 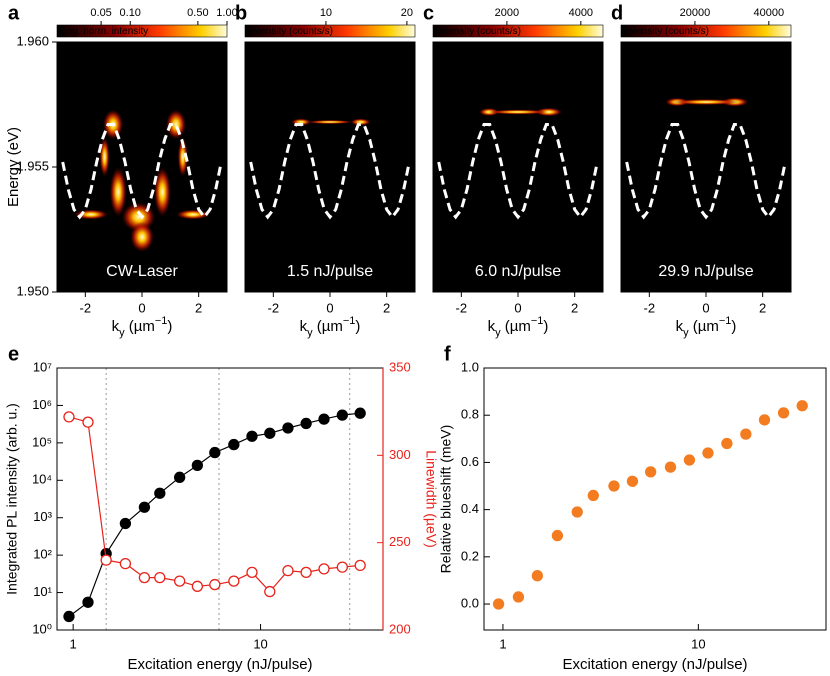 What do you see at coordinates (447, 354) in the screenshot?
I see `panel-letter: f` at bounding box center [447, 354].